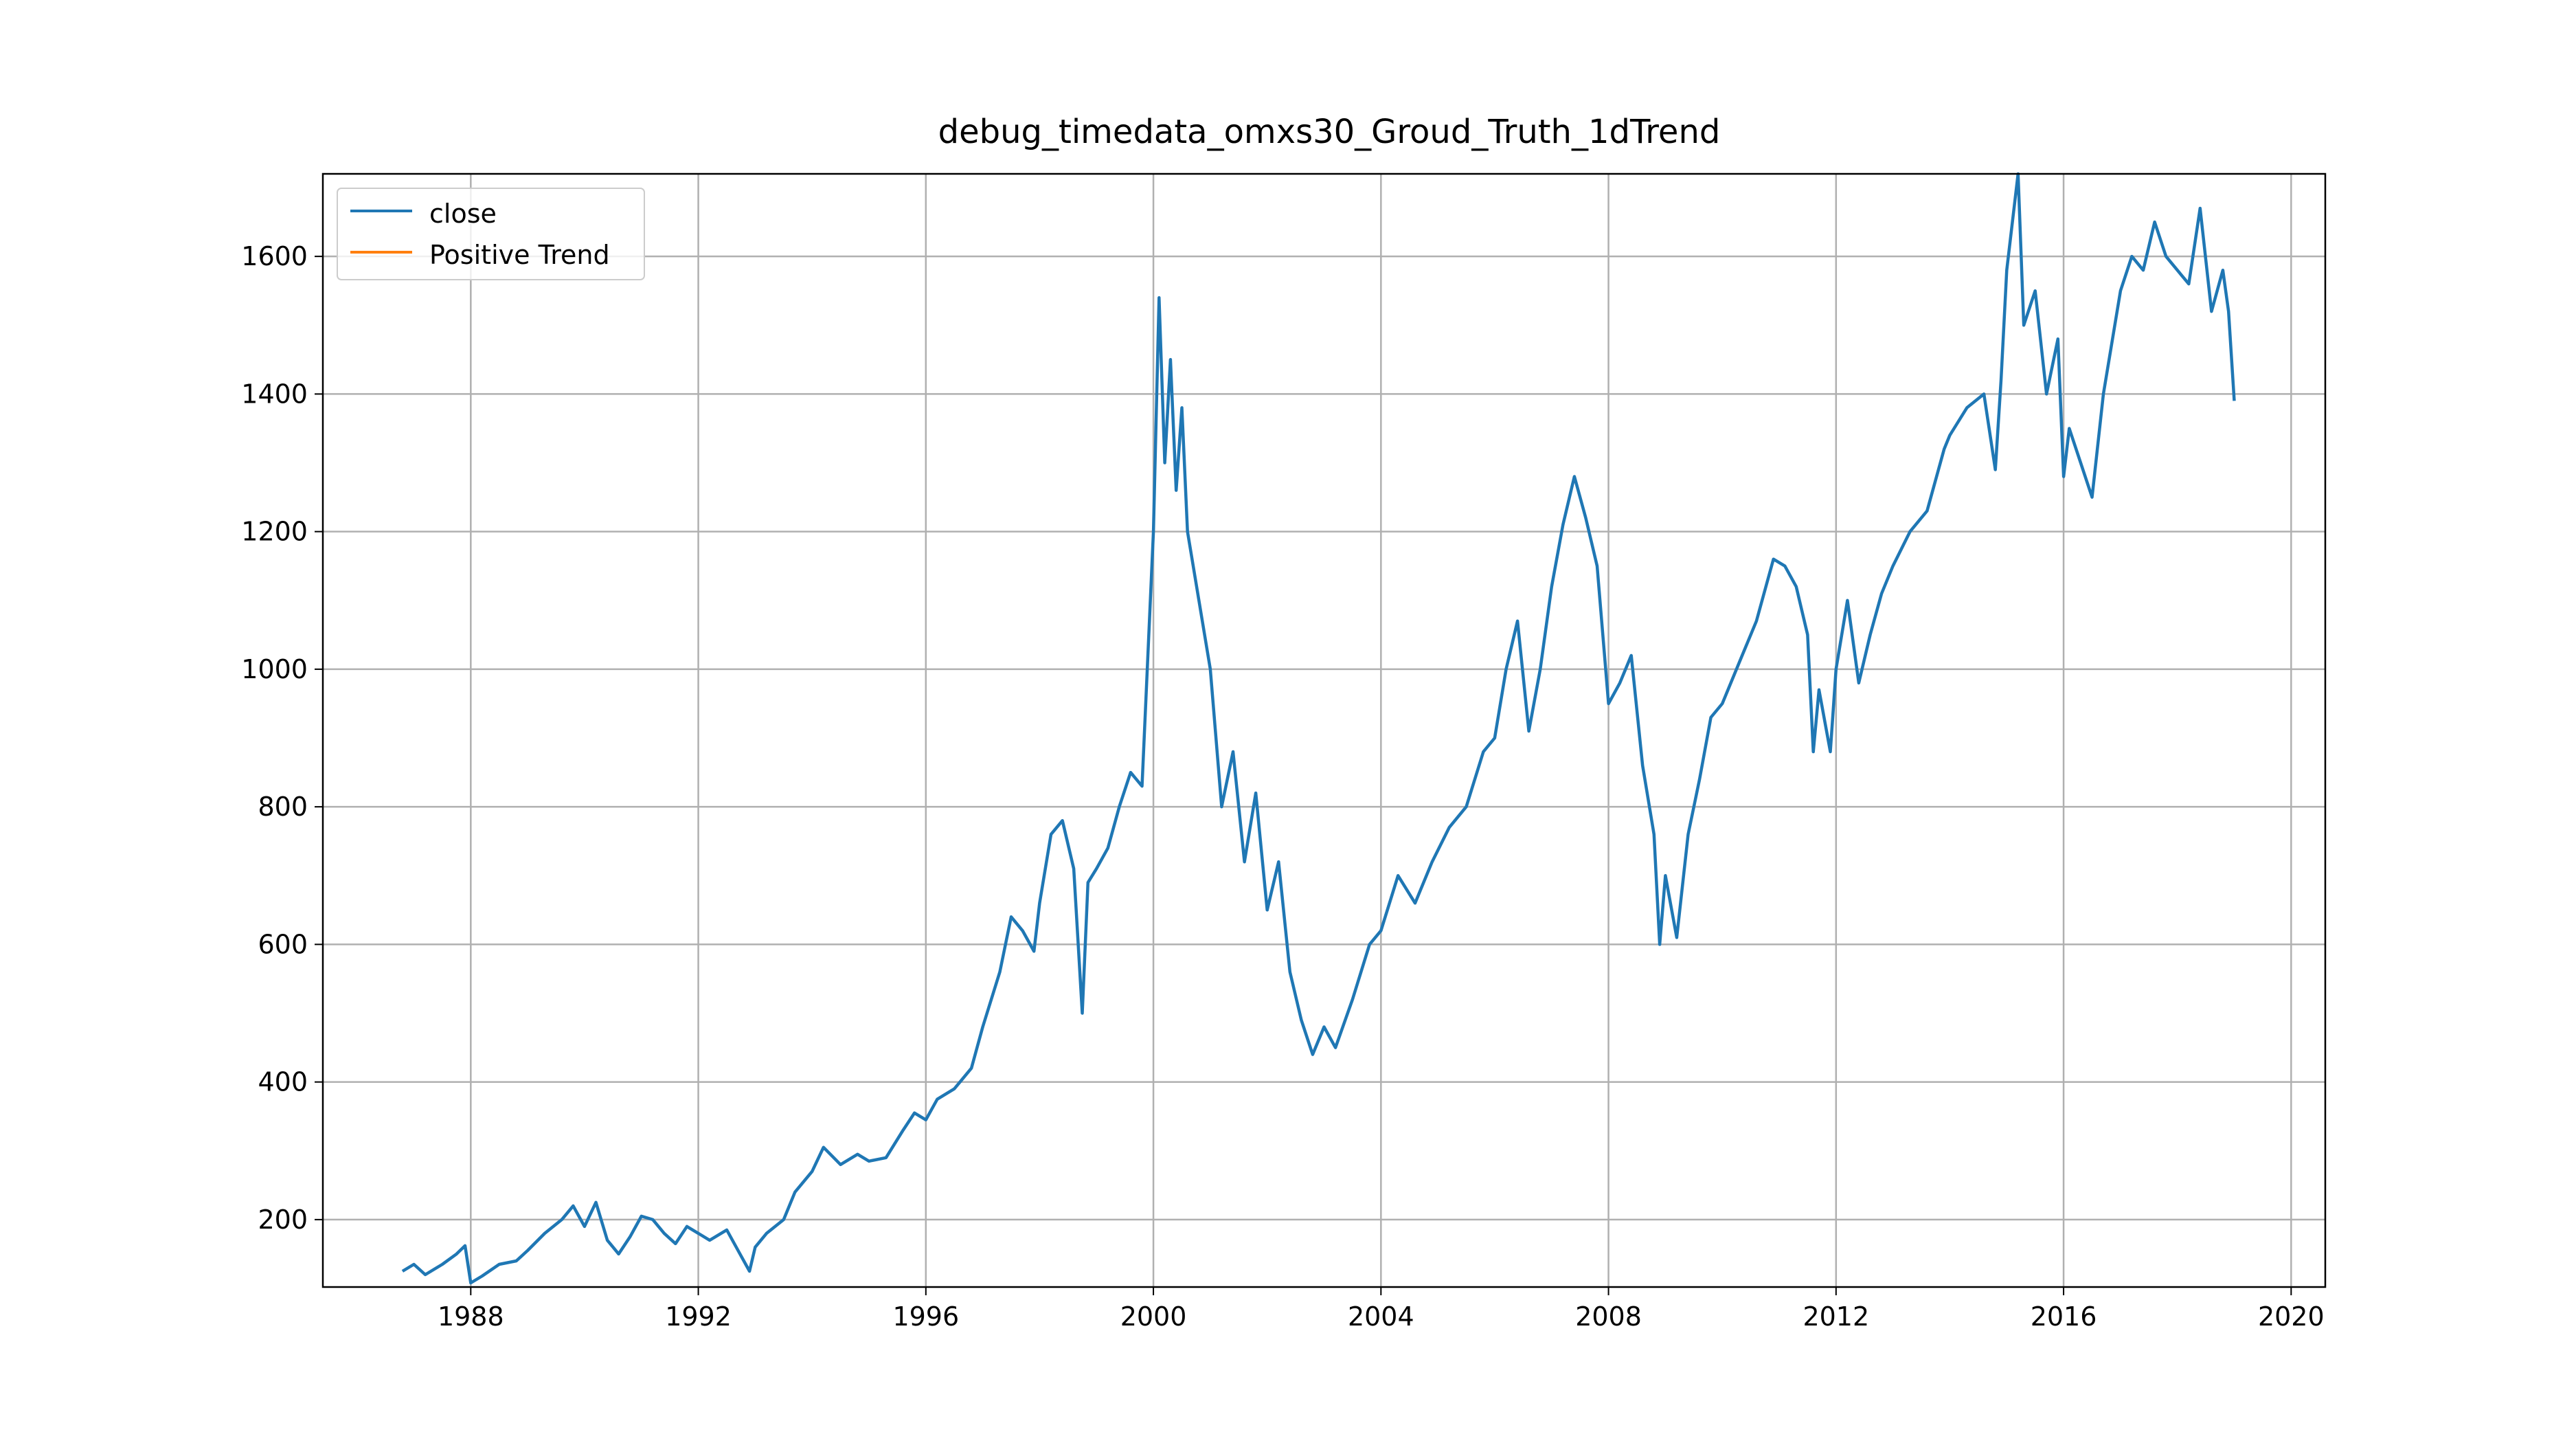 The image size is (2576, 1443). I want to click on y-tick-label: 1400, so click(274, 394).